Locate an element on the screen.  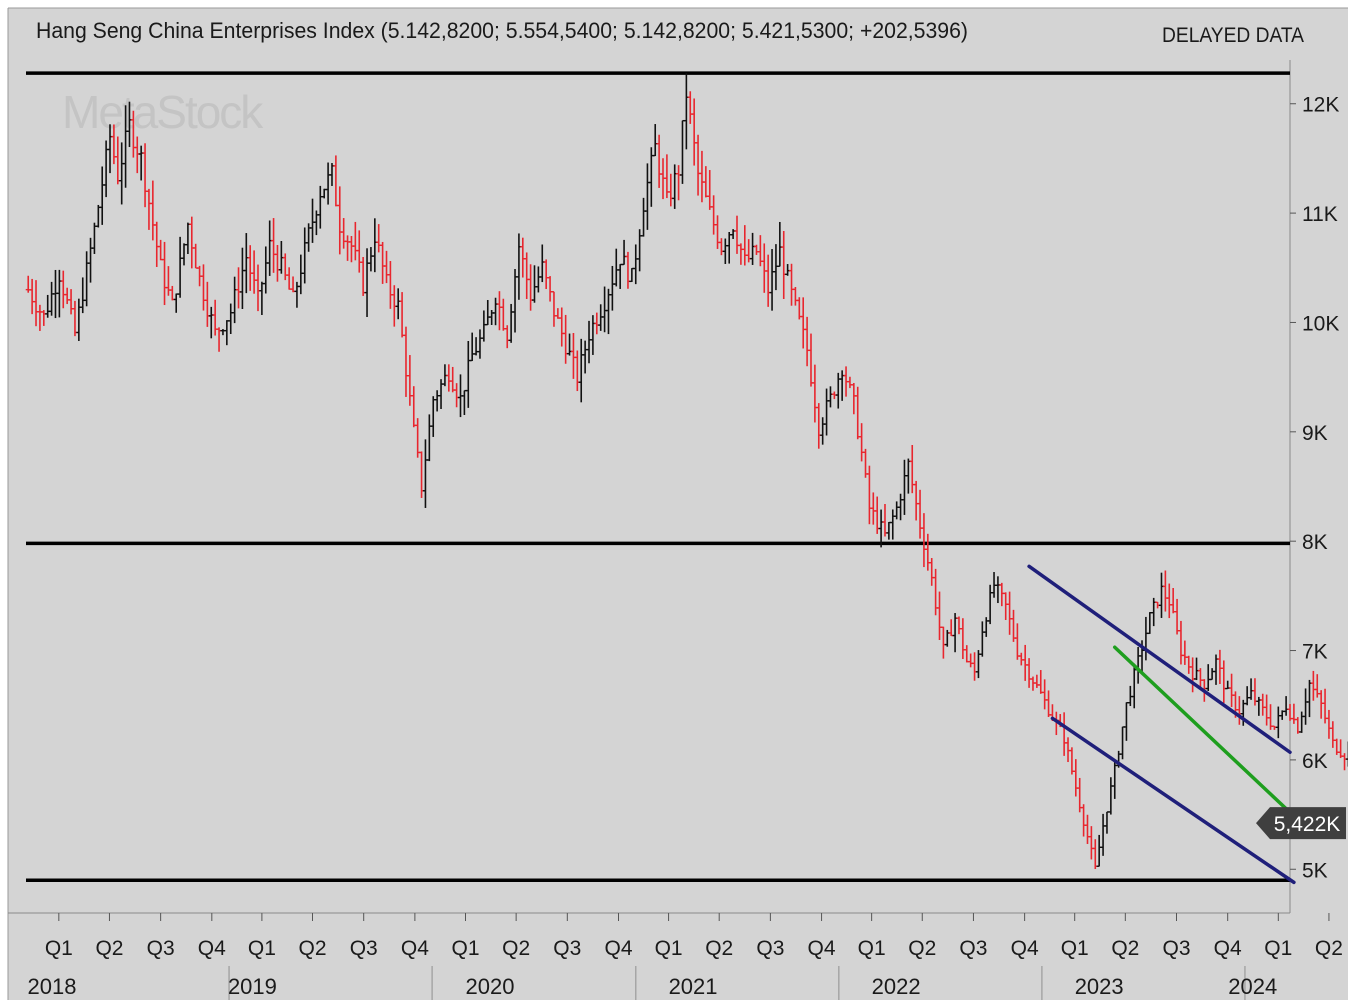
last-value-badge: 5,422K is located at coordinates (1301, 823).